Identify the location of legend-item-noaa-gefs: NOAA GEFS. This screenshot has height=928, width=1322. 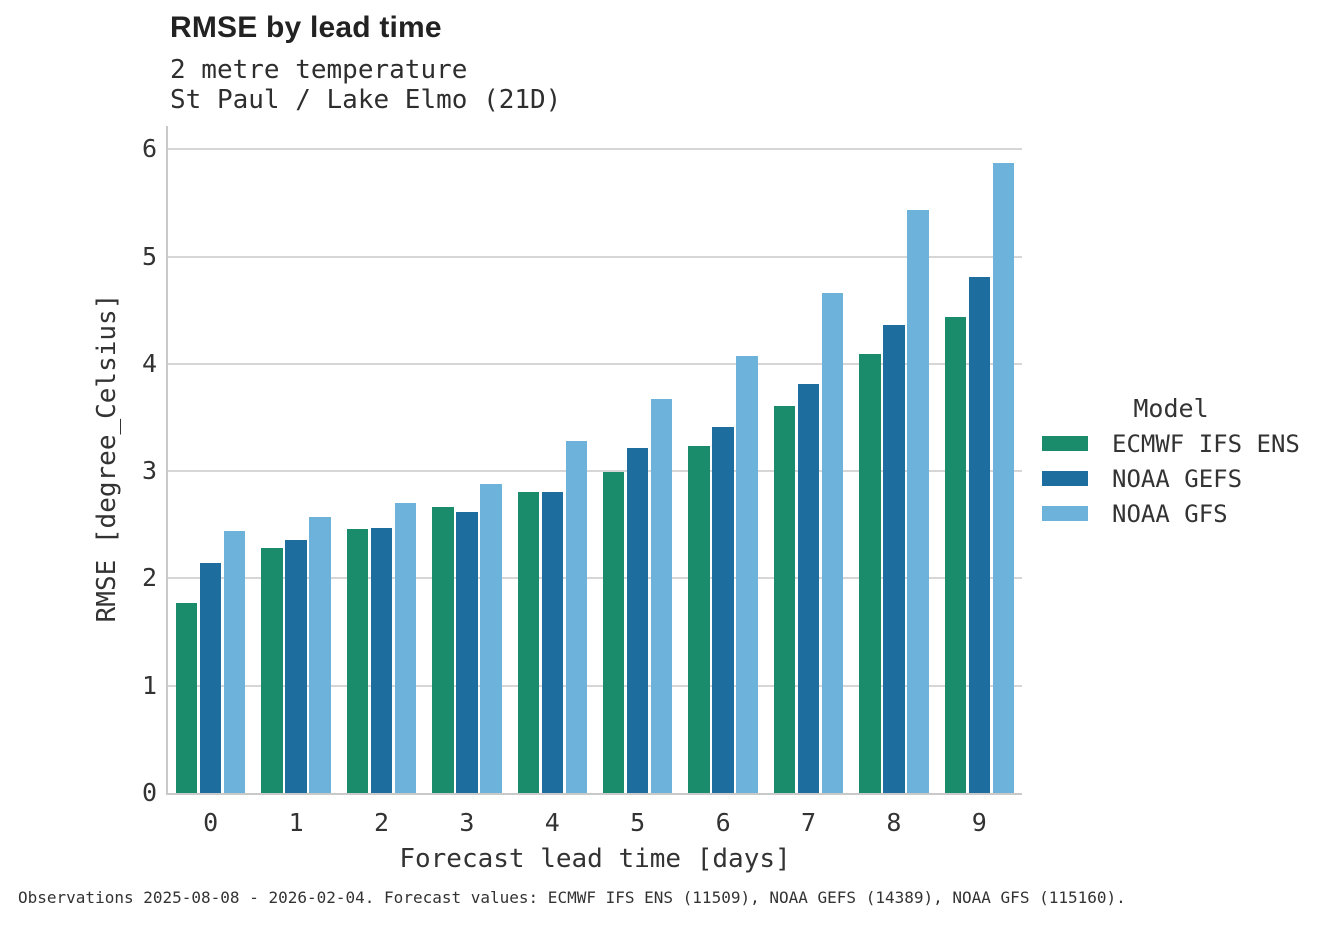
(1171, 478).